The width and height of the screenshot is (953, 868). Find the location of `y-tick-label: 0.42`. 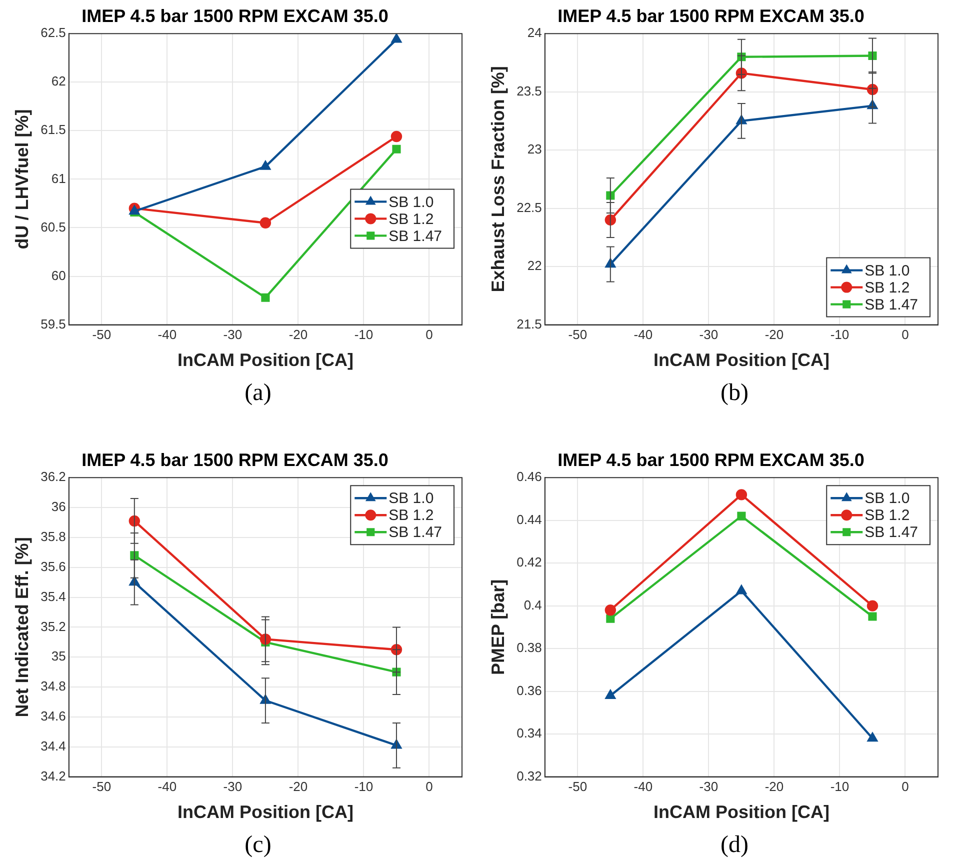

y-tick-label: 0.42 is located at coordinates (529, 562).